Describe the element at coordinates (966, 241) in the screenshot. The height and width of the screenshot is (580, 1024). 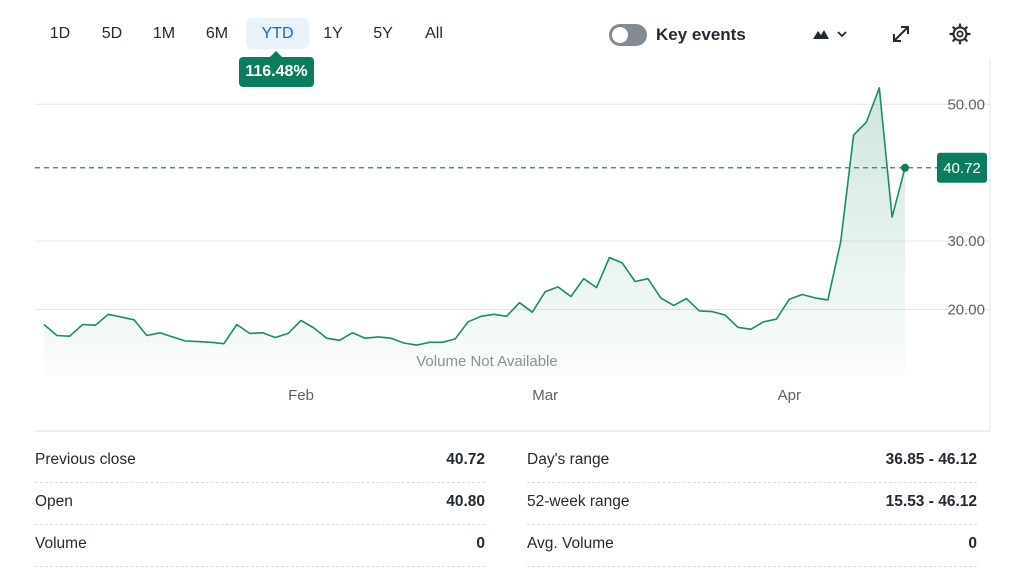
I see `y-tick-label: 30.00` at that location.